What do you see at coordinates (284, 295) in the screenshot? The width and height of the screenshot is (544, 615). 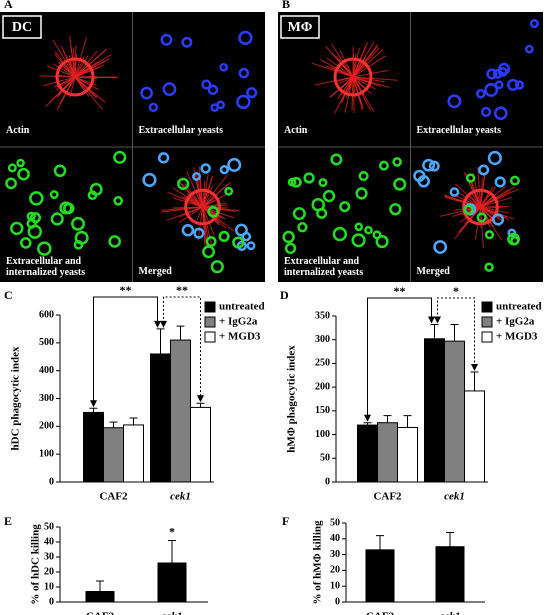 I see `panel-label: D` at bounding box center [284, 295].